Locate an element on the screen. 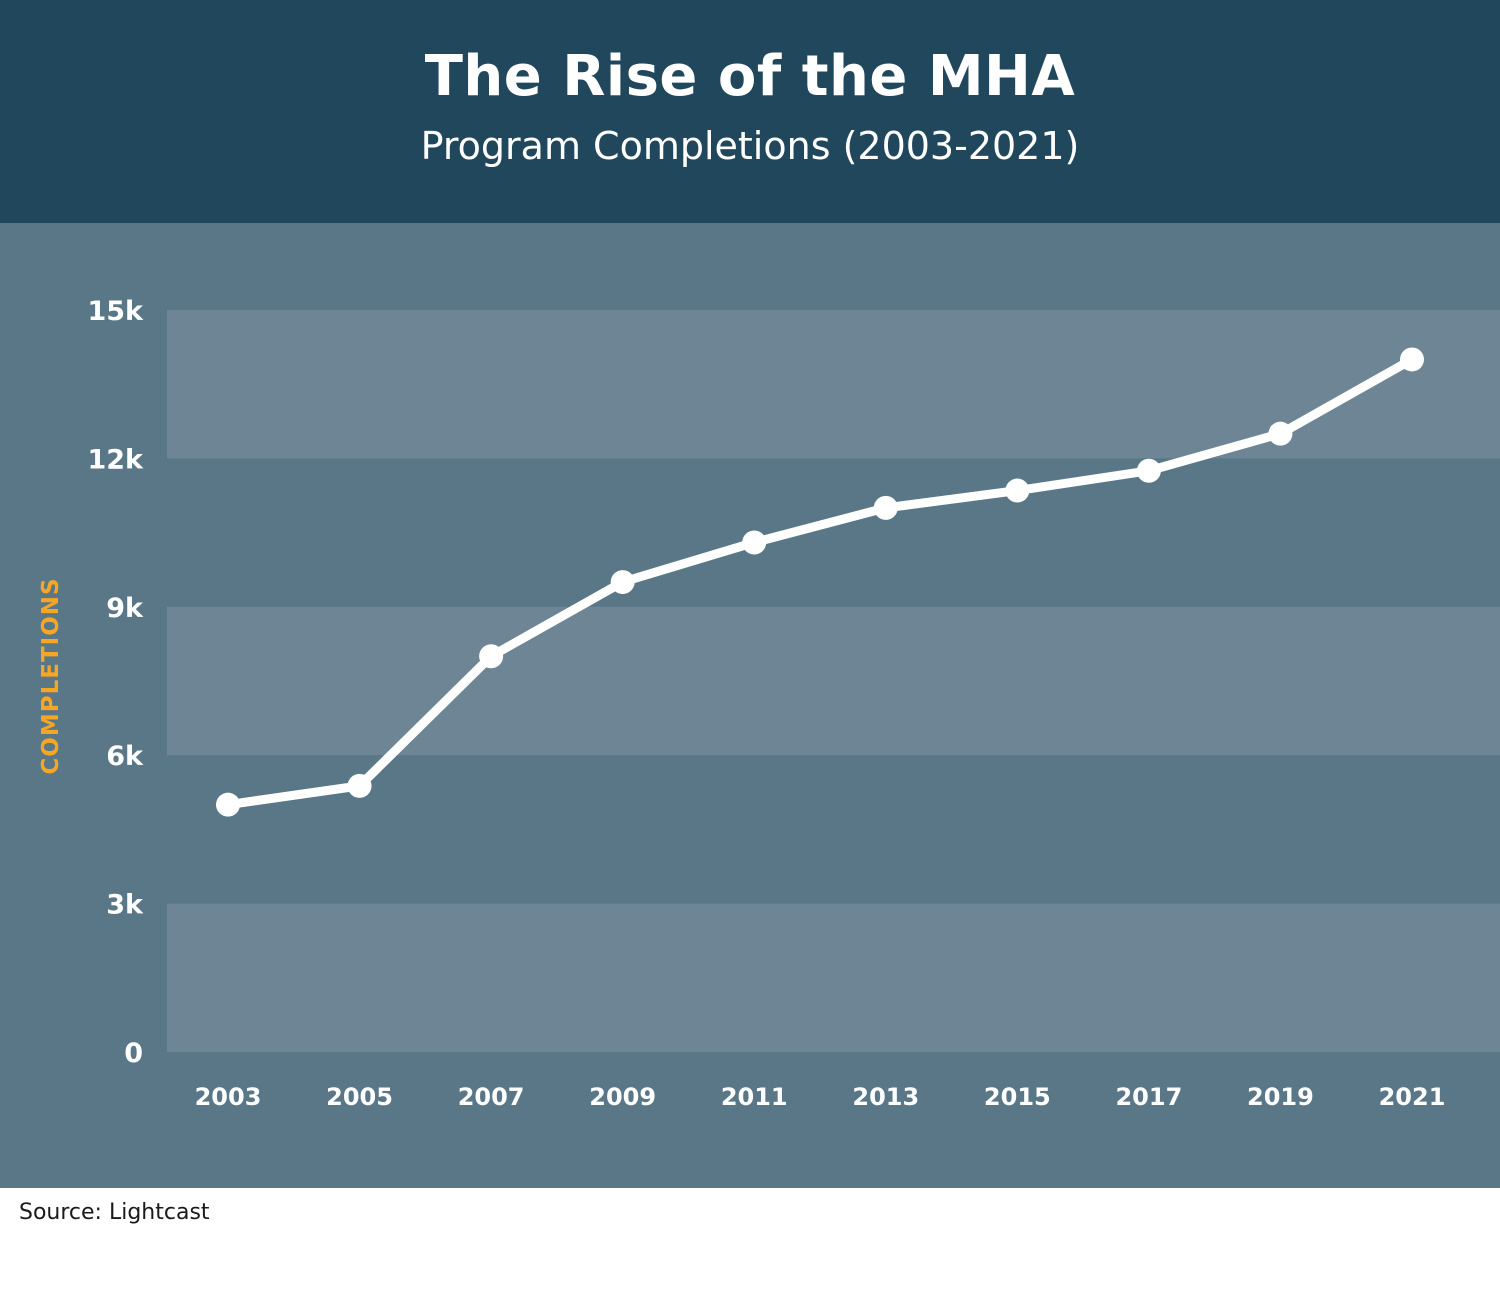 The width and height of the screenshot is (1500, 1302). y-tick-label: 9k is located at coordinates (125, 608).